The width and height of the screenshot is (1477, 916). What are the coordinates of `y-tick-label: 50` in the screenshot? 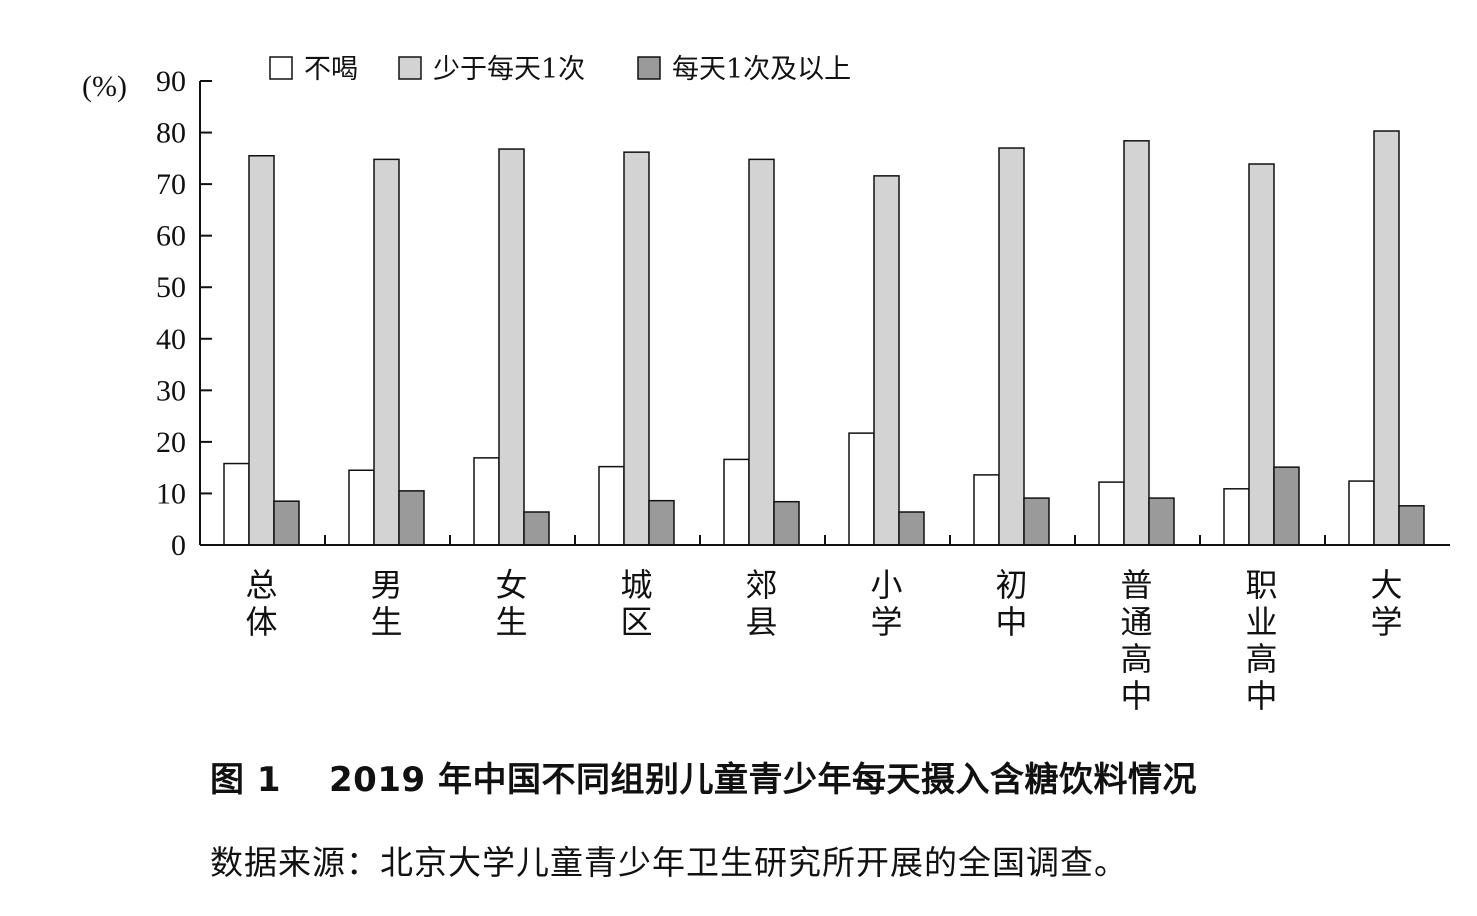 It's located at (171, 287).